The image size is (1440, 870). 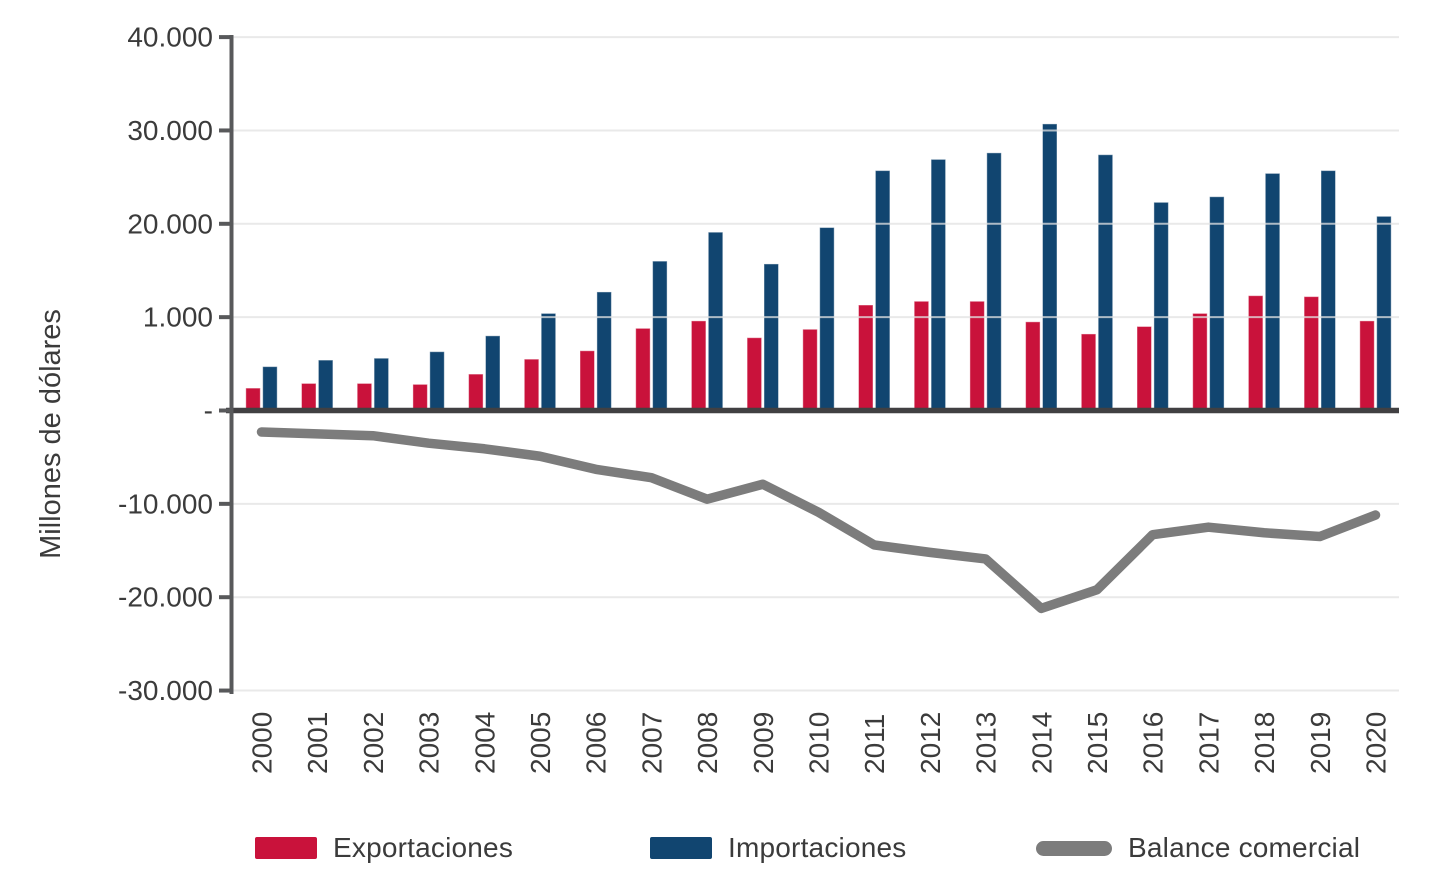 I want to click on bar-exportaciones-2008, so click(x=698, y=365).